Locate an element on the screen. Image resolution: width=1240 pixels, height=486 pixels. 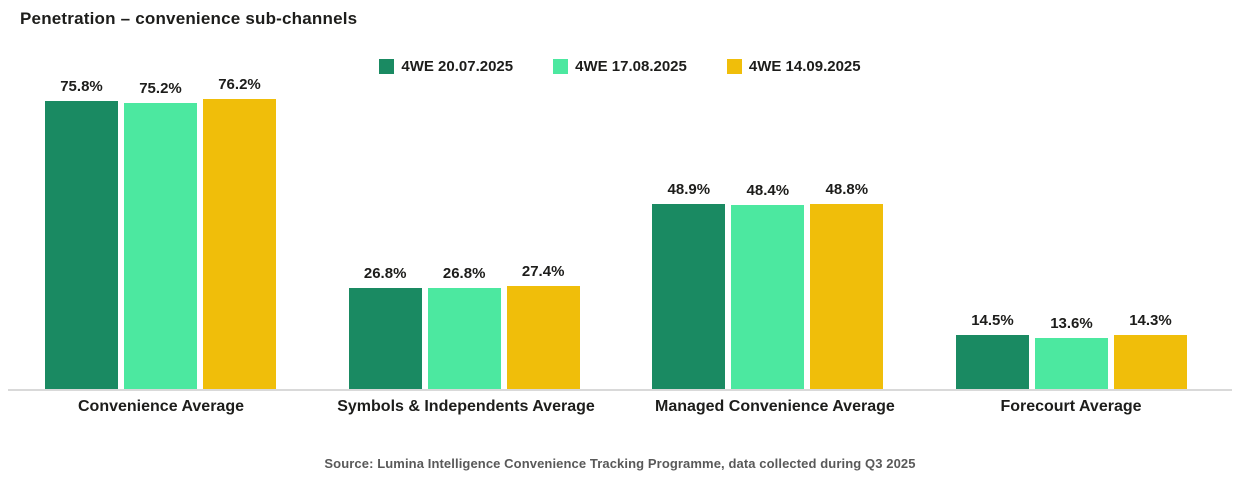
bar-series3-cat1 is located at coordinates (239, 244).